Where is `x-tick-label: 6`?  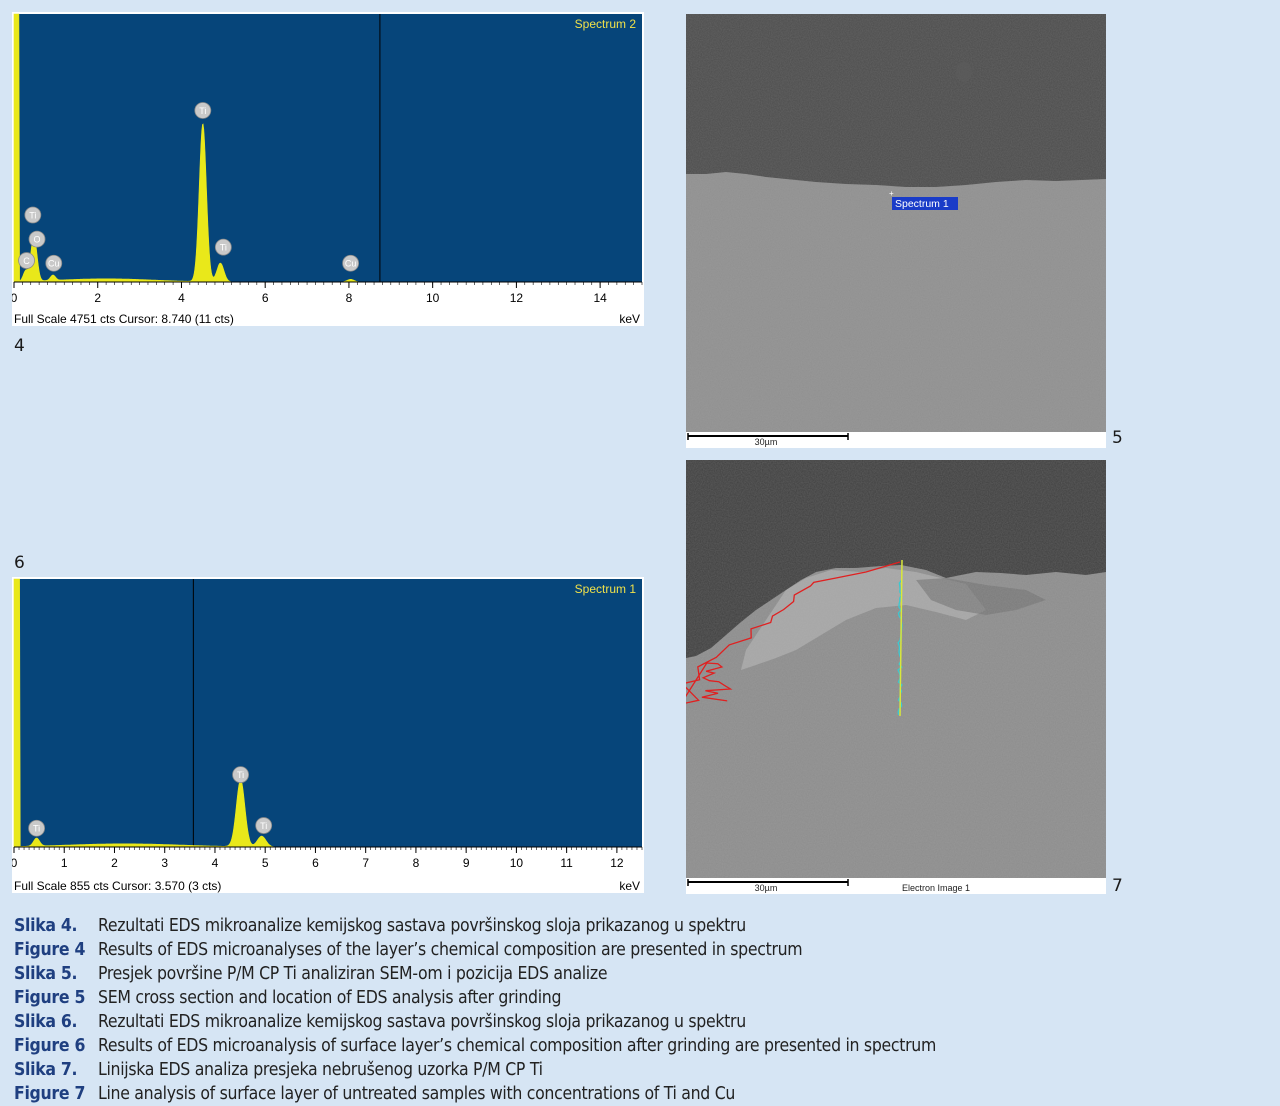
x-tick-label: 6 is located at coordinates (265, 298).